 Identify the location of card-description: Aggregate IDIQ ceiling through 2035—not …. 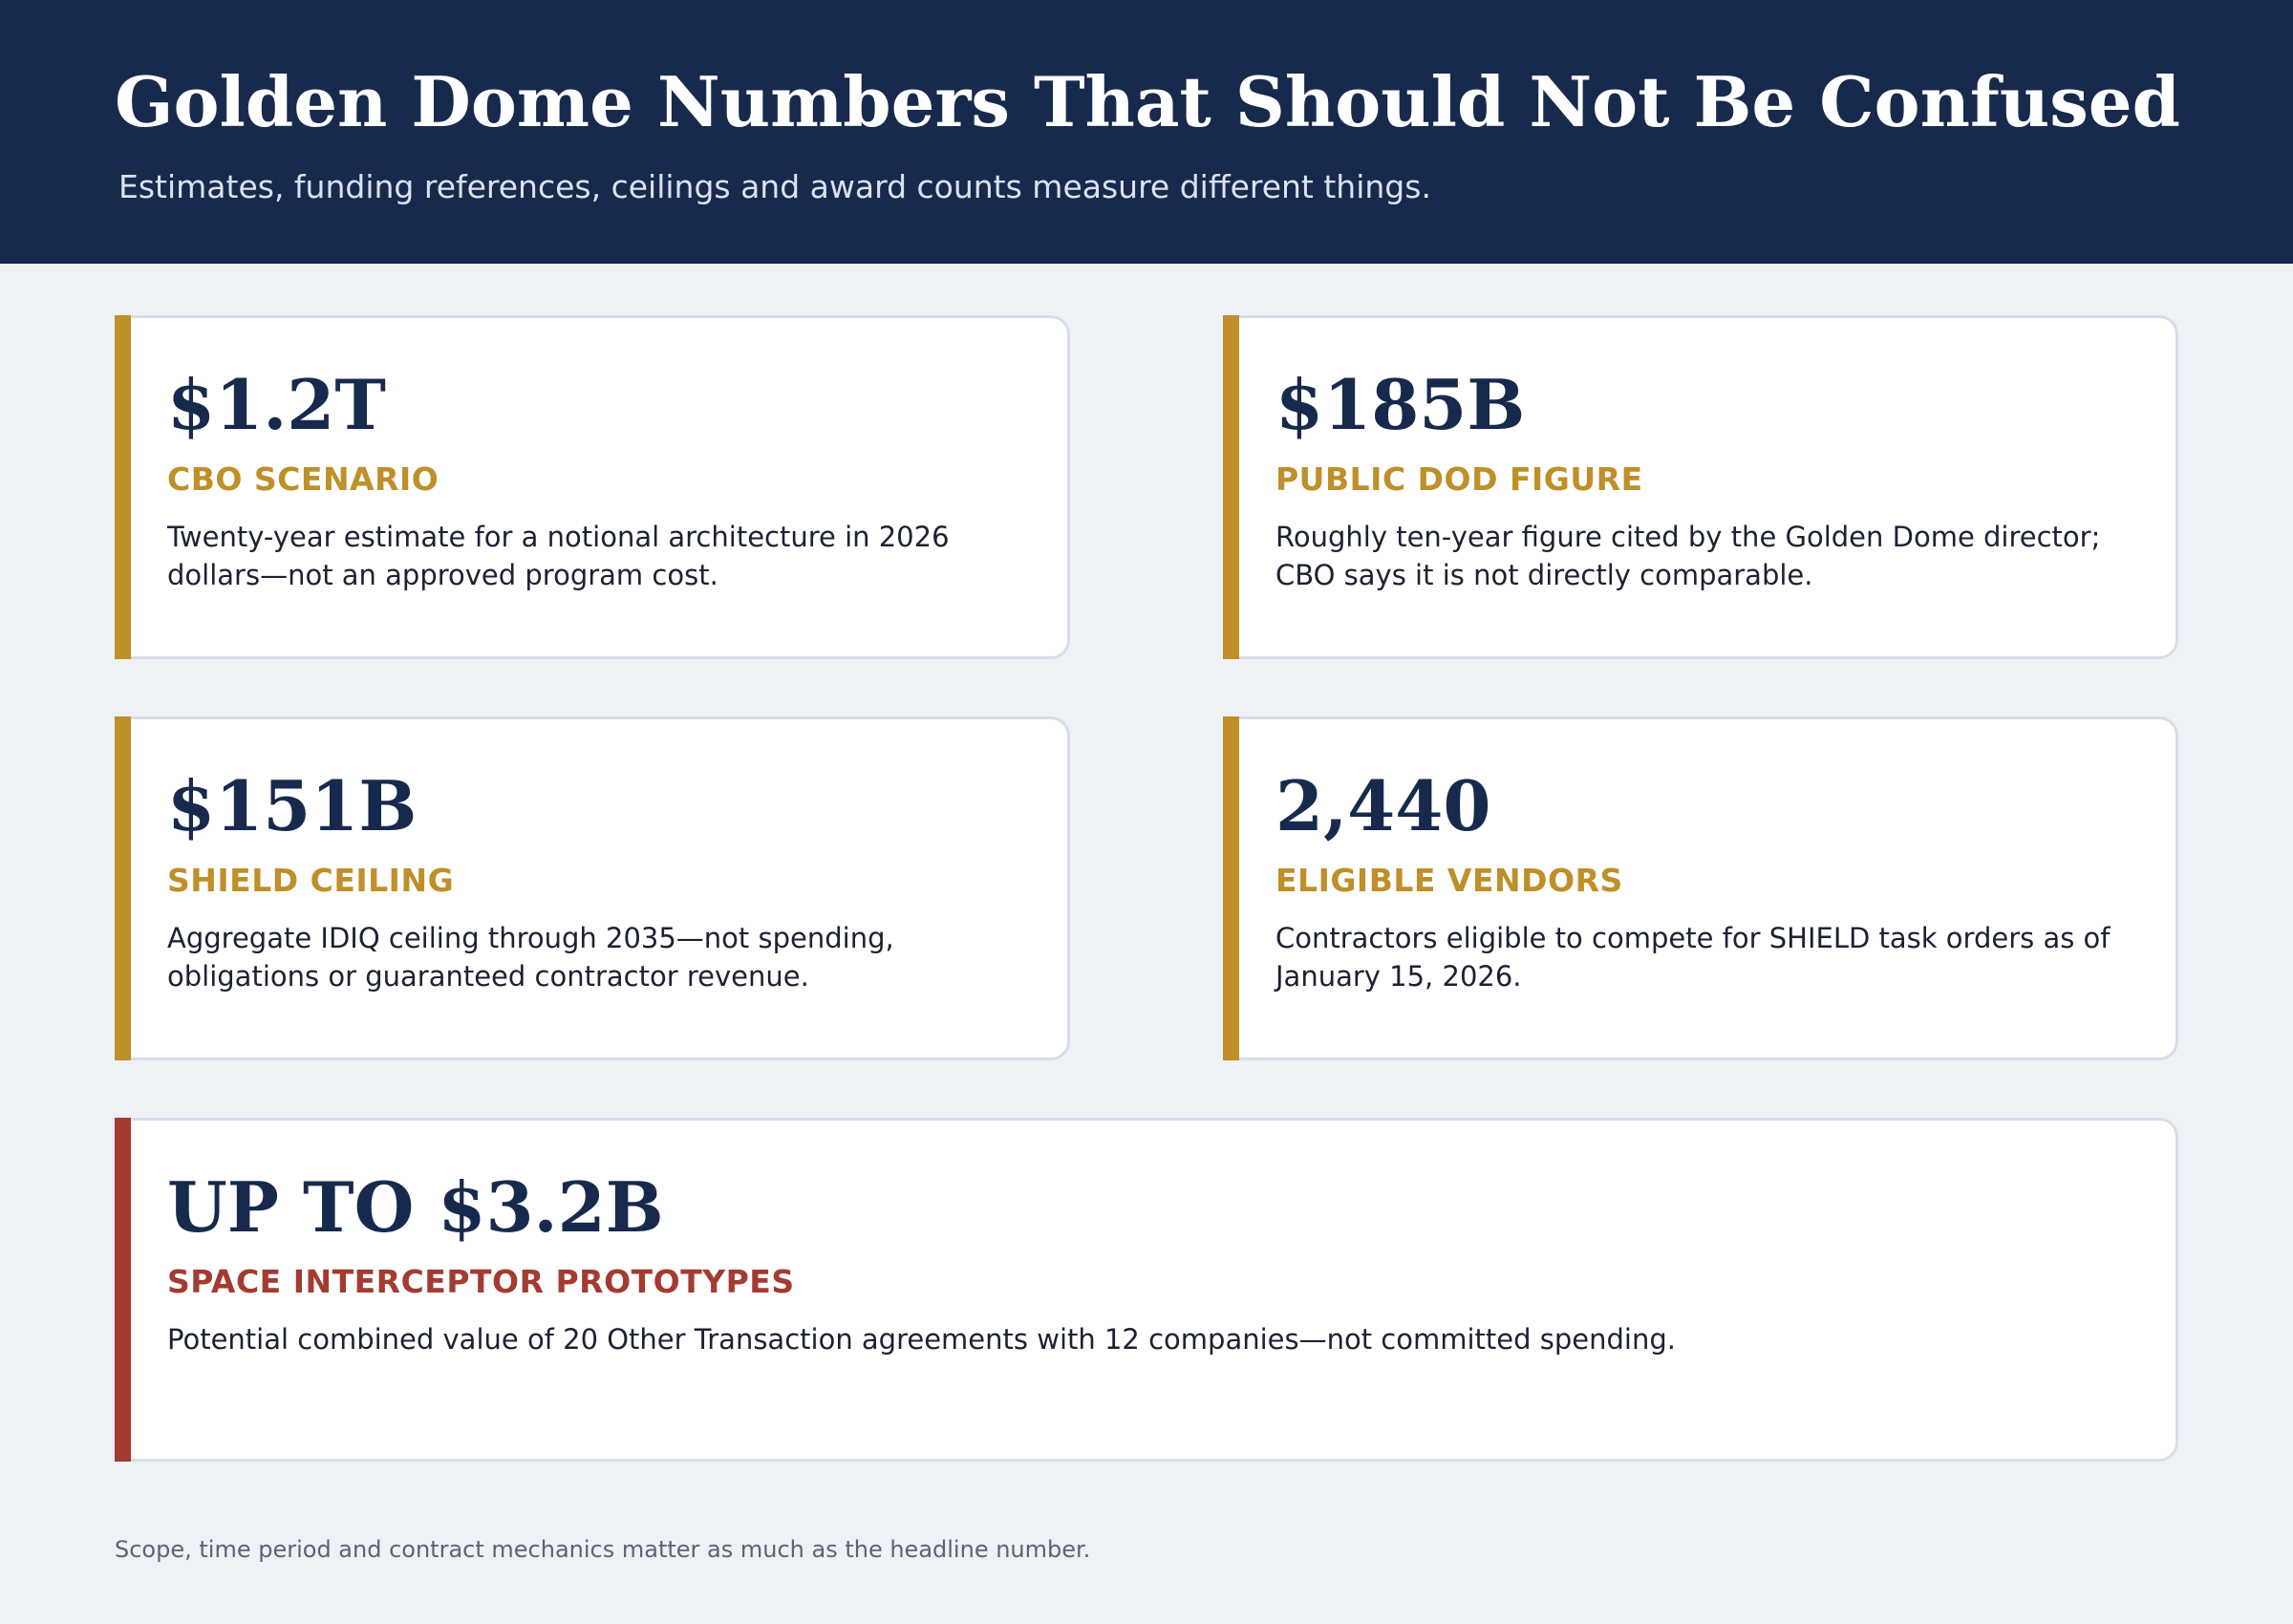
(530, 958).